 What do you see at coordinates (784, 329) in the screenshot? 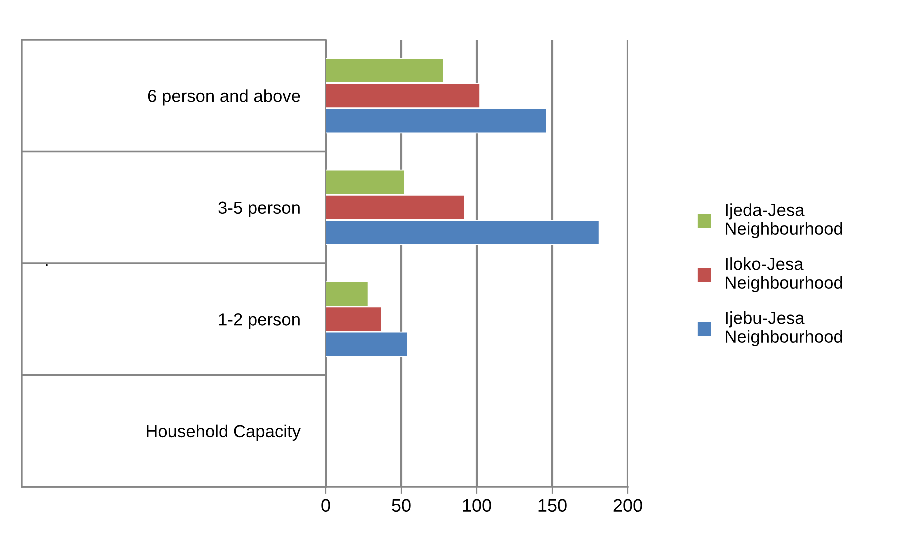
I see `legend-label: Ijebu-Jesa Neighbourhood` at bounding box center [784, 329].